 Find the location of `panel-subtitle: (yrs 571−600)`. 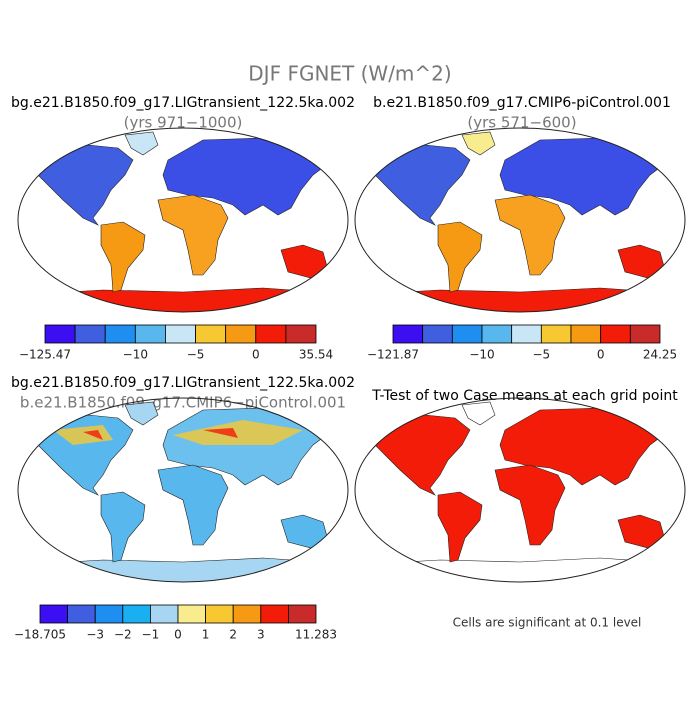

panel-subtitle: (yrs 571−600) is located at coordinates (521, 123).